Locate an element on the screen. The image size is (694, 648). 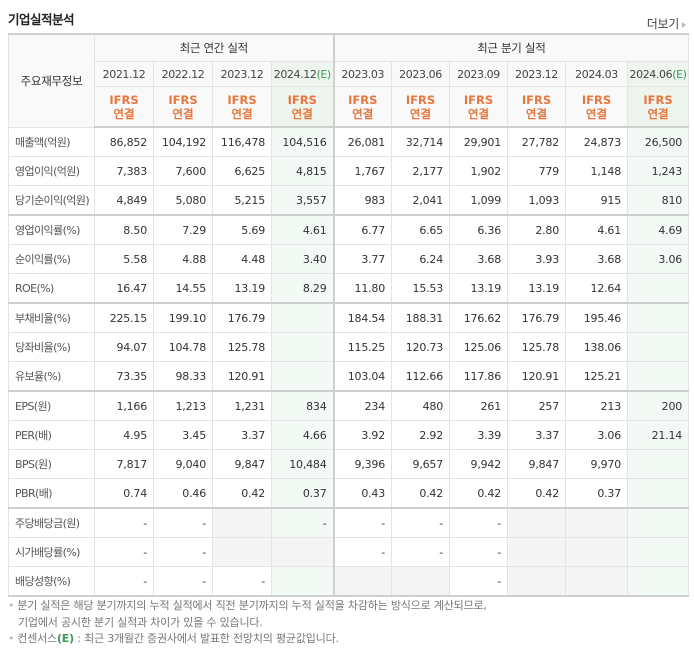
row-label: ROE(%) is located at coordinates (51, 288).